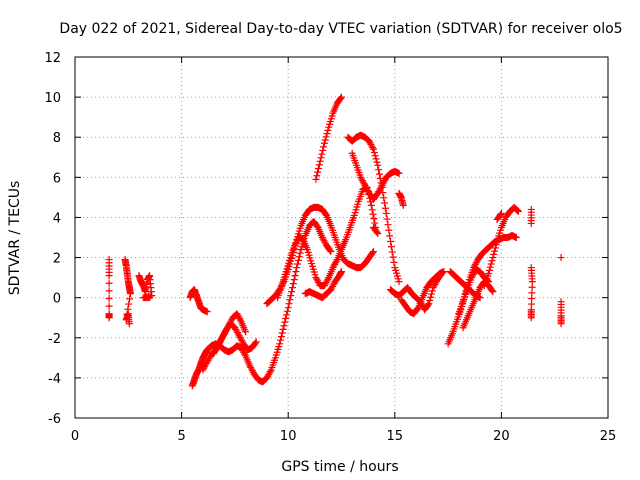 The width and height of the screenshot is (640, 480). Describe the element at coordinates (531, 263) in the screenshot. I see `series-s24` at that location.